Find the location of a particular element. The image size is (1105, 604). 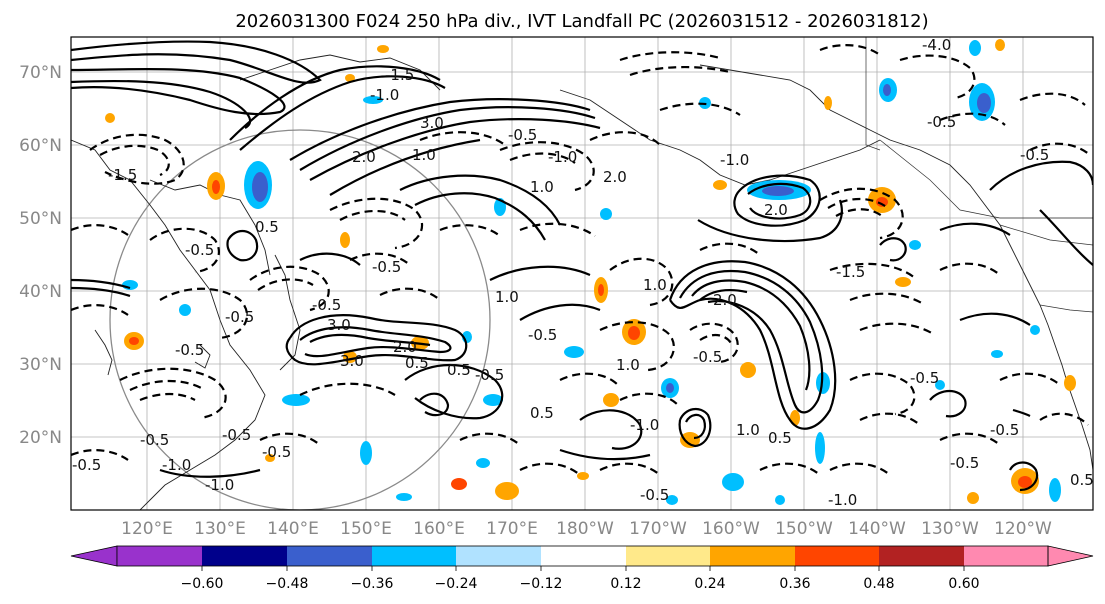

lat-label: 50°N is located at coordinates (40, 219).